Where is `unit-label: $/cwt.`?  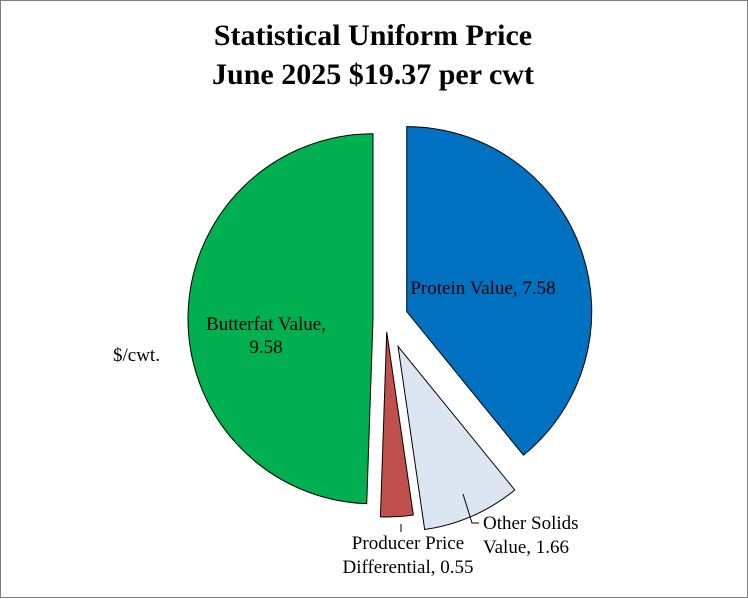 unit-label: $/cwt. is located at coordinates (136, 355).